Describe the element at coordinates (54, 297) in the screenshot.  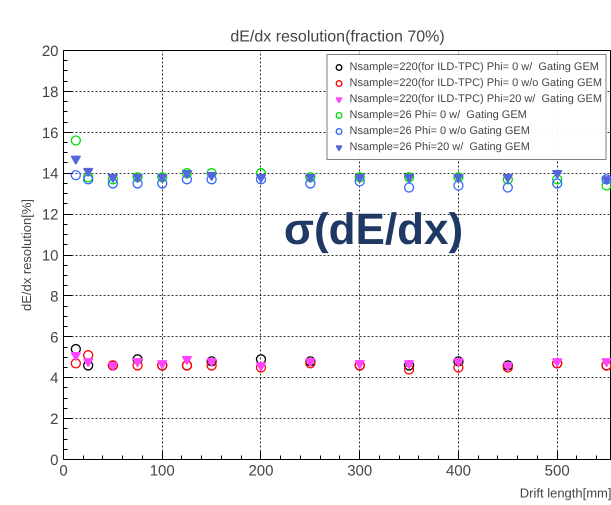
I see `y-tick-label: 8` at that location.